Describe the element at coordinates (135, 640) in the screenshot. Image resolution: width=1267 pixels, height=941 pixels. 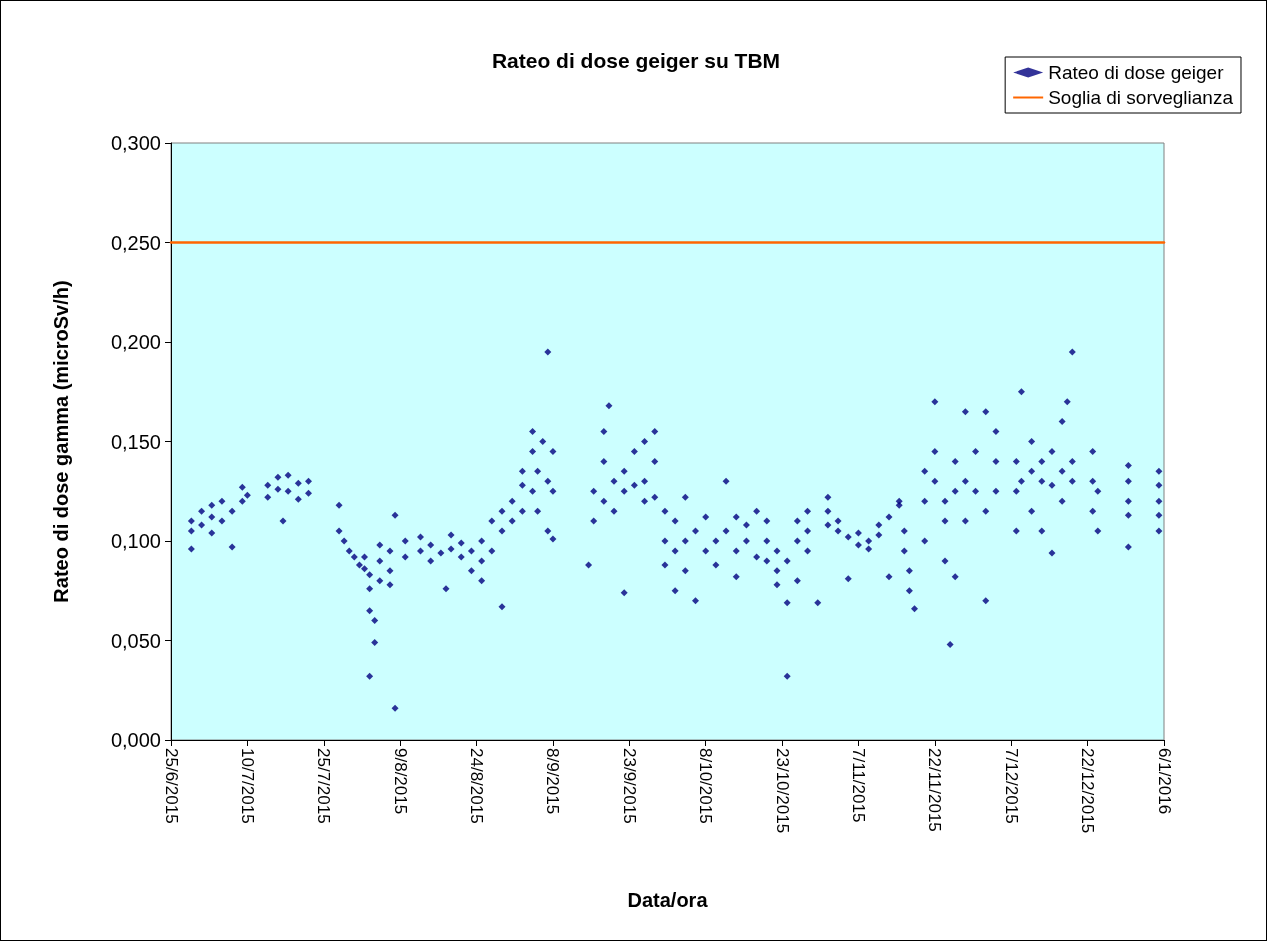
I see `y-tick-label: 0,050` at that location.